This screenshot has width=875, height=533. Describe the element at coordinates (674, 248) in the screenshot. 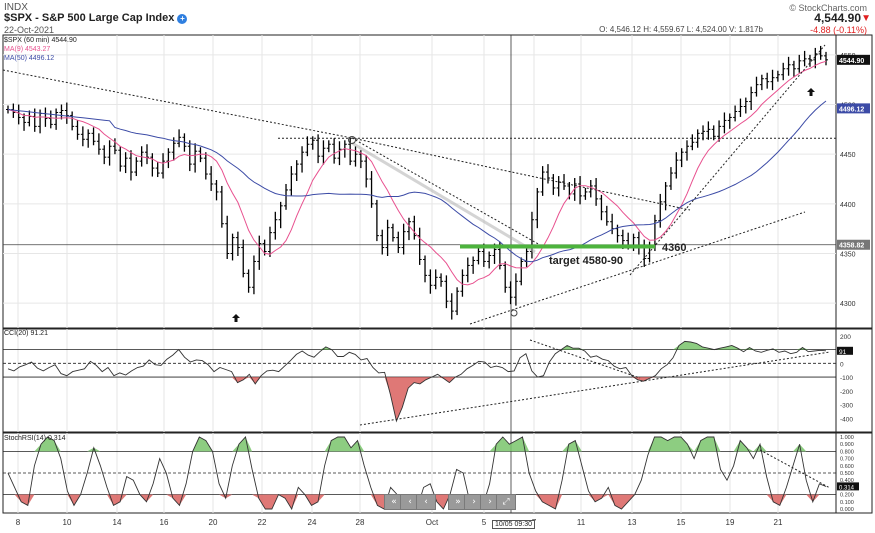

I see `support-annotation: 4360` at that location.